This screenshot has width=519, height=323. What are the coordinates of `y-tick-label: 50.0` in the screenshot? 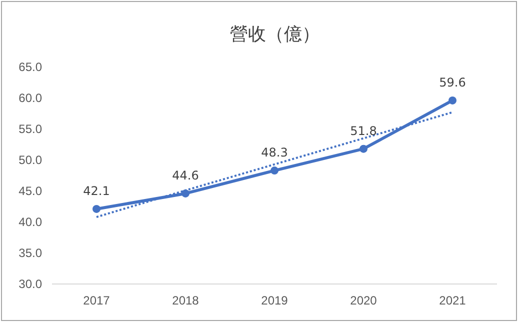 It's located at (30, 159).